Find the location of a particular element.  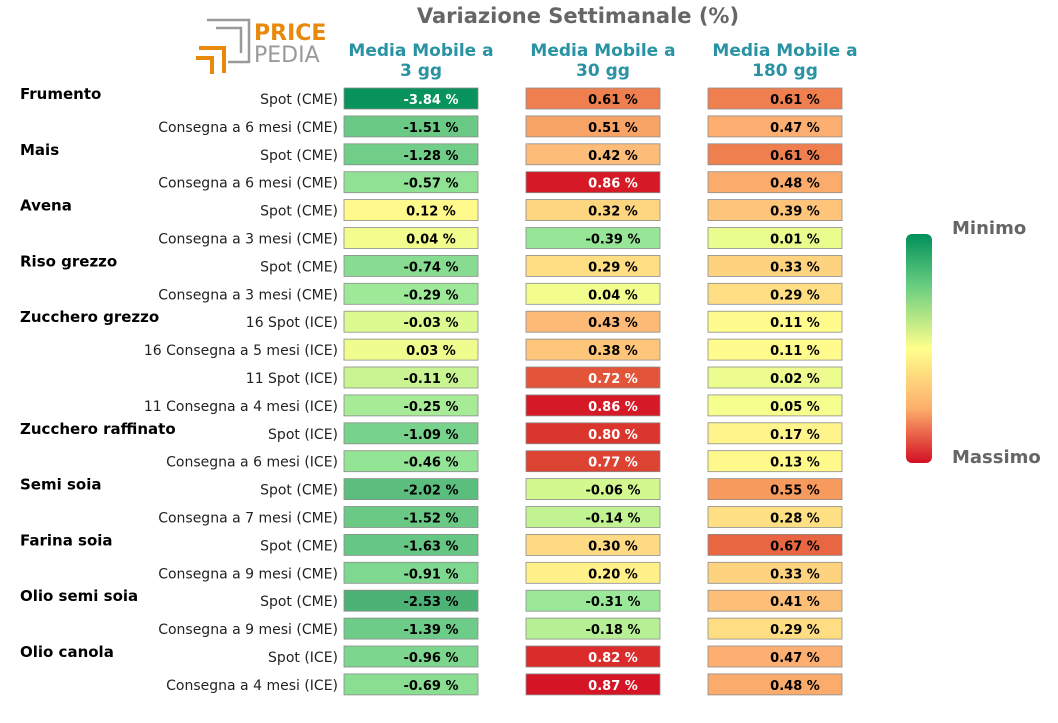

cell-value-label: 0.13 % is located at coordinates (795, 463).